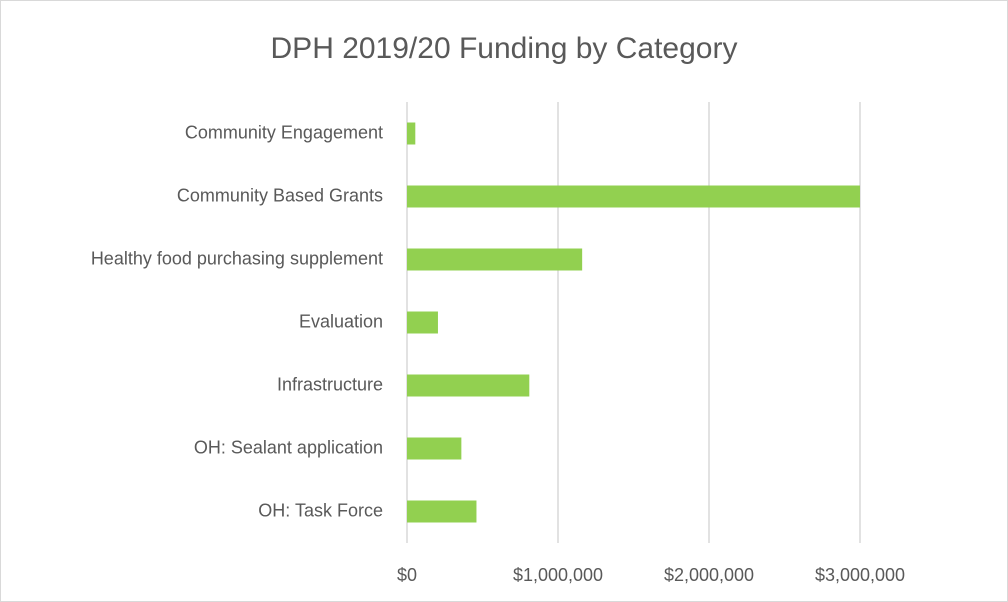  What do you see at coordinates (288, 447) in the screenshot?
I see `y-tick-label: OH: Sealant application` at bounding box center [288, 447].